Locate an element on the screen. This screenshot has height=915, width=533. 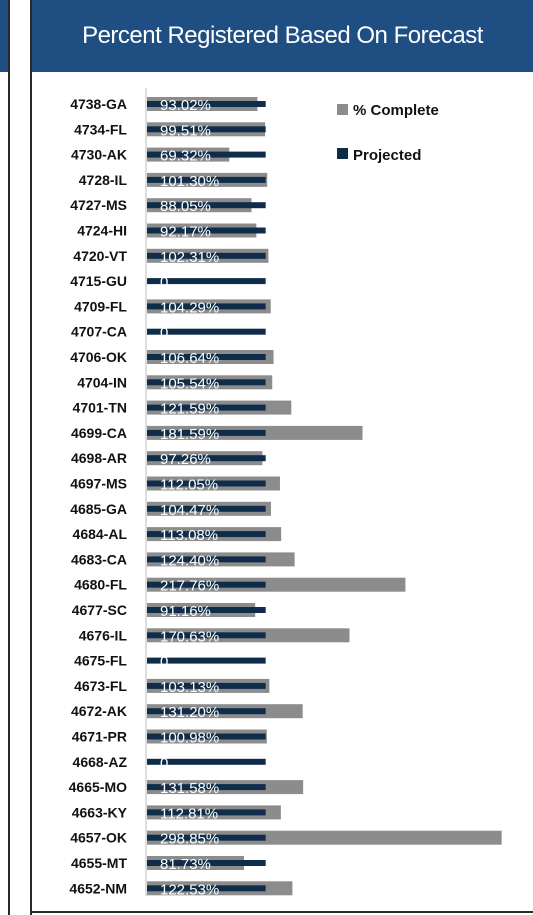
data-label: 100.98% is located at coordinates (189, 738).